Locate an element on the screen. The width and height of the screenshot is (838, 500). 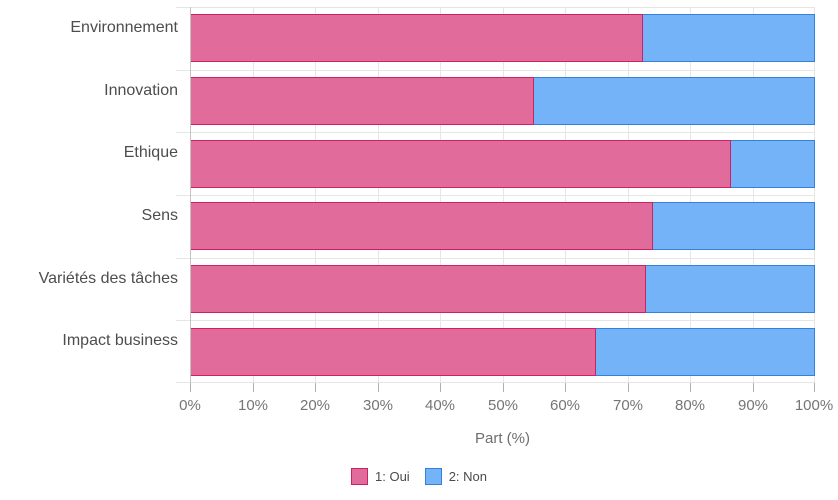
legend-swatch-non-icon is located at coordinates (433, 476).